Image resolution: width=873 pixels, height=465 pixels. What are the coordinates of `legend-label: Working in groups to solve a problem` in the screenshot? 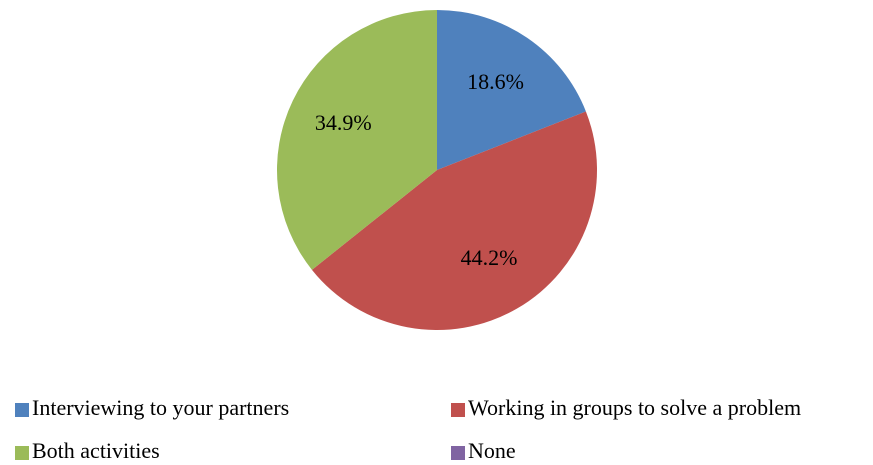 It's located at (634, 407).